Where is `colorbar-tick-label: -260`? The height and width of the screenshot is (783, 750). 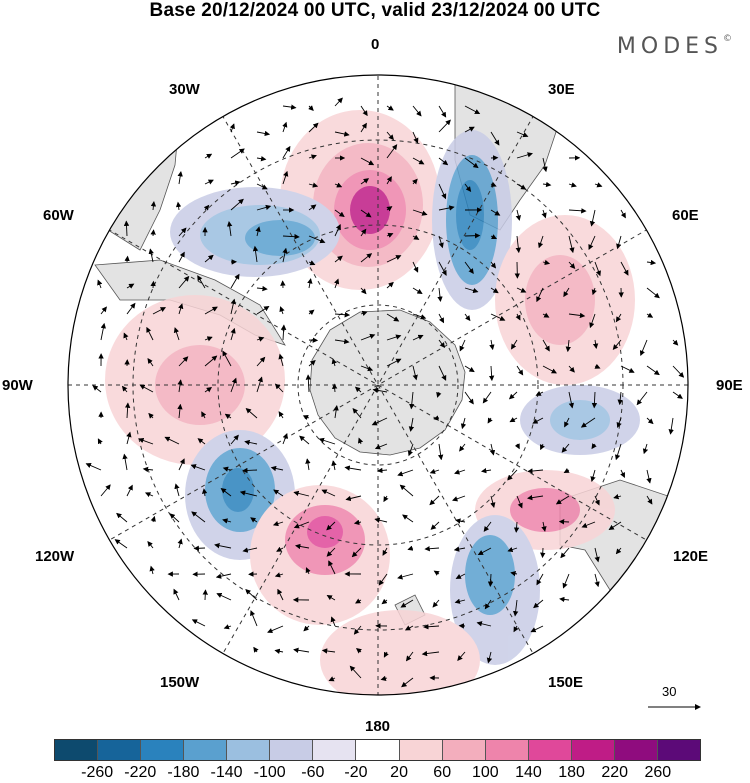 colorbar-tick-label: -260 is located at coordinates (97, 772).